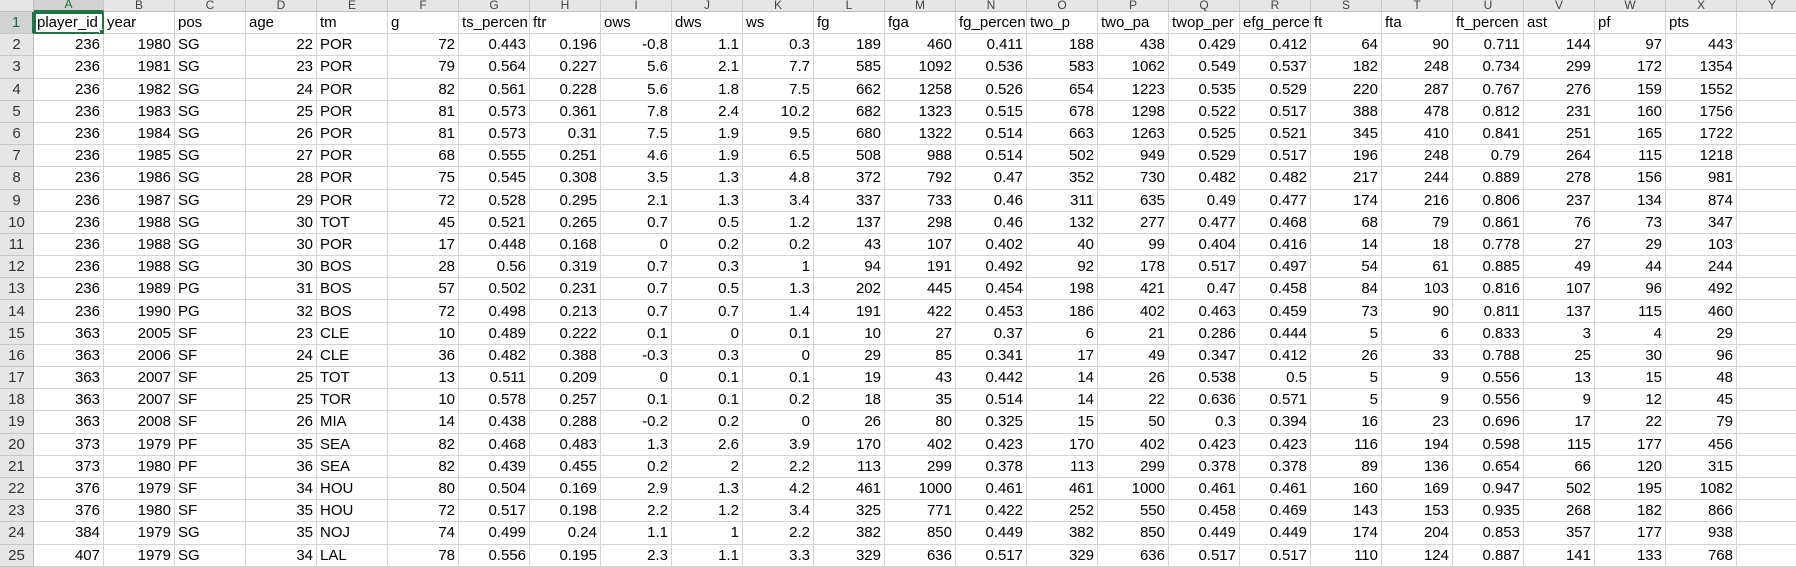 The width and height of the screenshot is (1796, 567). Describe the element at coordinates (1701, 422) in the screenshot. I see `table-cell: 79` at that location.